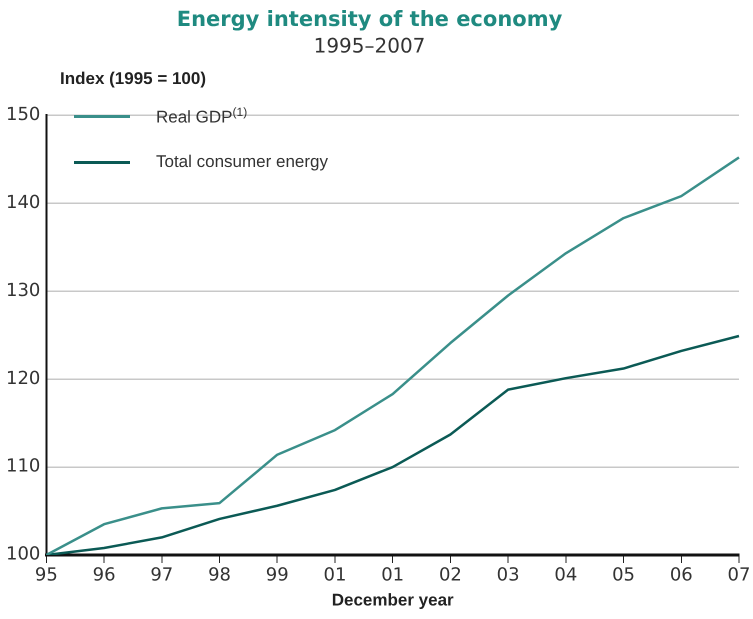 The height and width of the screenshot is (619, 753). What do you see at coordinates (219, 575) in the screenshot?
I see `x-tick-label: 98` at bounding box center [219, 575].